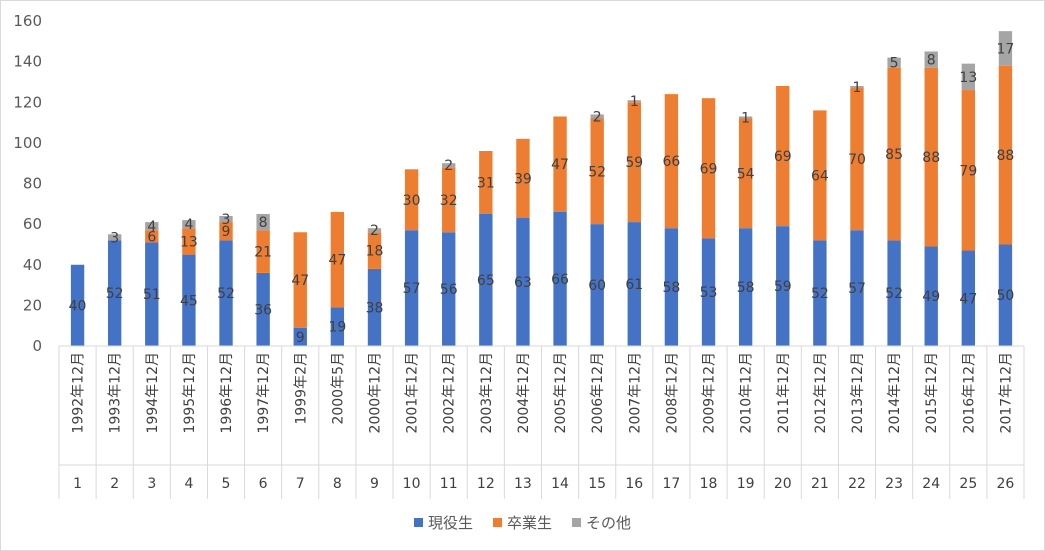  Describe the element at coordinates (710, 392) in the screenshot. I see `x-category-label: 2009年12月` at that location.